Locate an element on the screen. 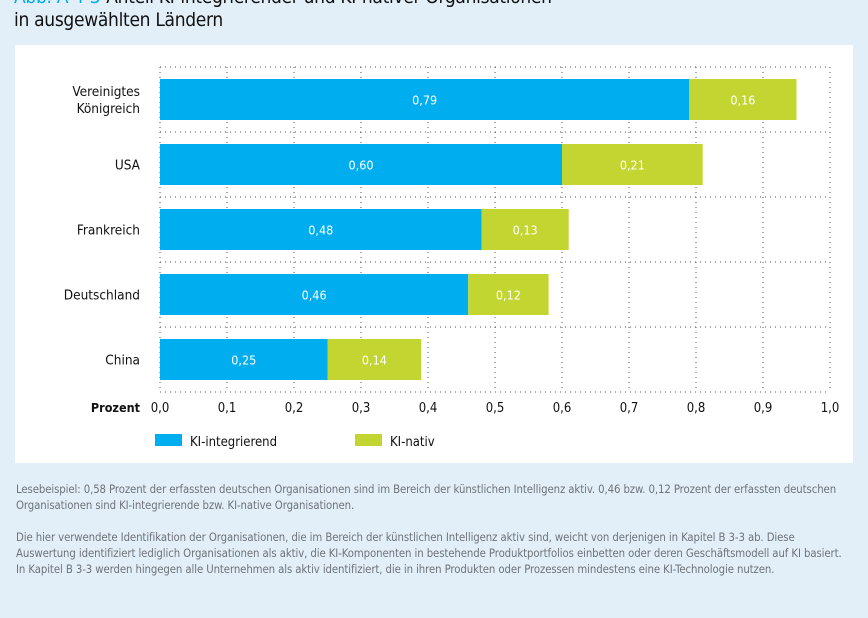  data-label: 0,21 is located at coordinates (632, 165).